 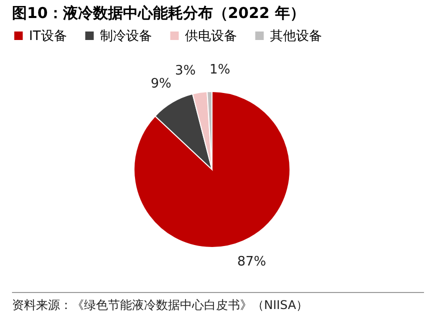 I want to click on text: 资料来源：《绿色节能液冷数据中心白皮书》（NIISA）, so click(x=218, y=303).